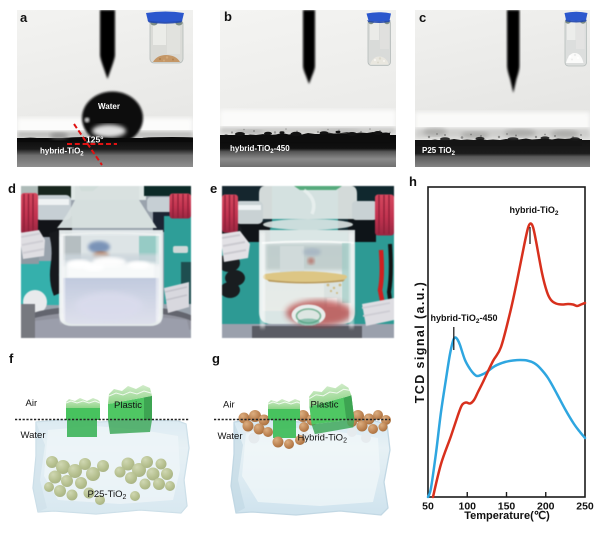  Describe the element at coordinates (467, 507) in the screenshot. I see `svg-text: 100` at that location.